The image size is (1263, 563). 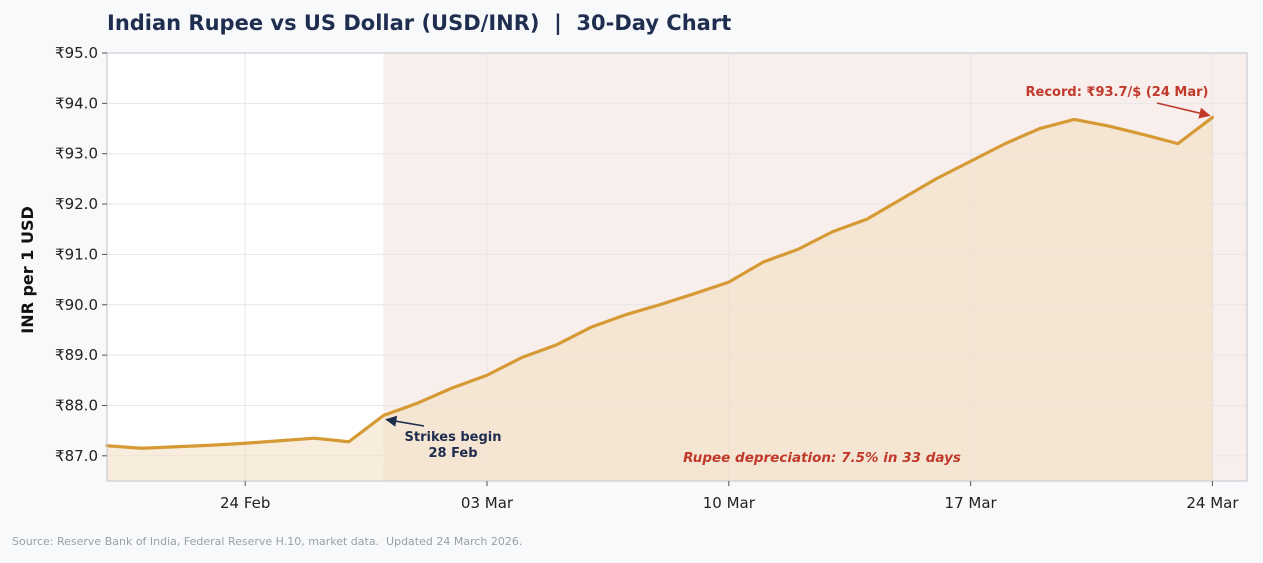 What do you see at coordinates (1212, 503) in the screenshot?
I see `x-tick-label: 24 Mar` at bounding box center [1212, 503].